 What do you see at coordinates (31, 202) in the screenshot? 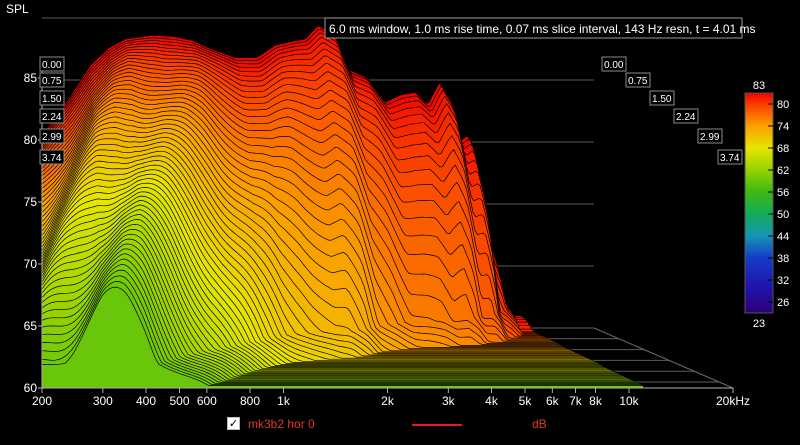
I see `y-tick-label: 75` at bounding box center [31, 202].